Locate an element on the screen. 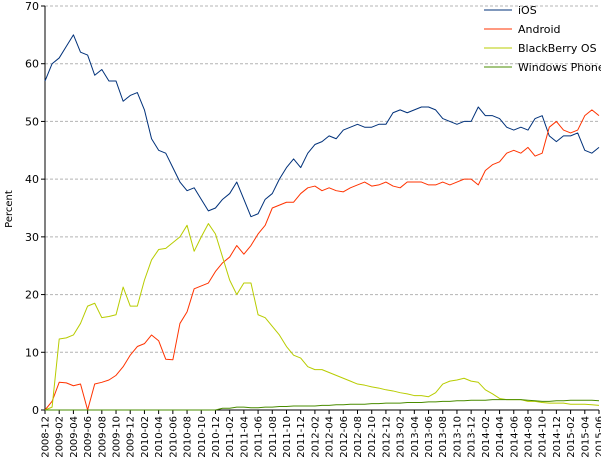 This screenshot has height=461, width=601. x-tick-label: 2012-08 is located at coordinates (358, 437).